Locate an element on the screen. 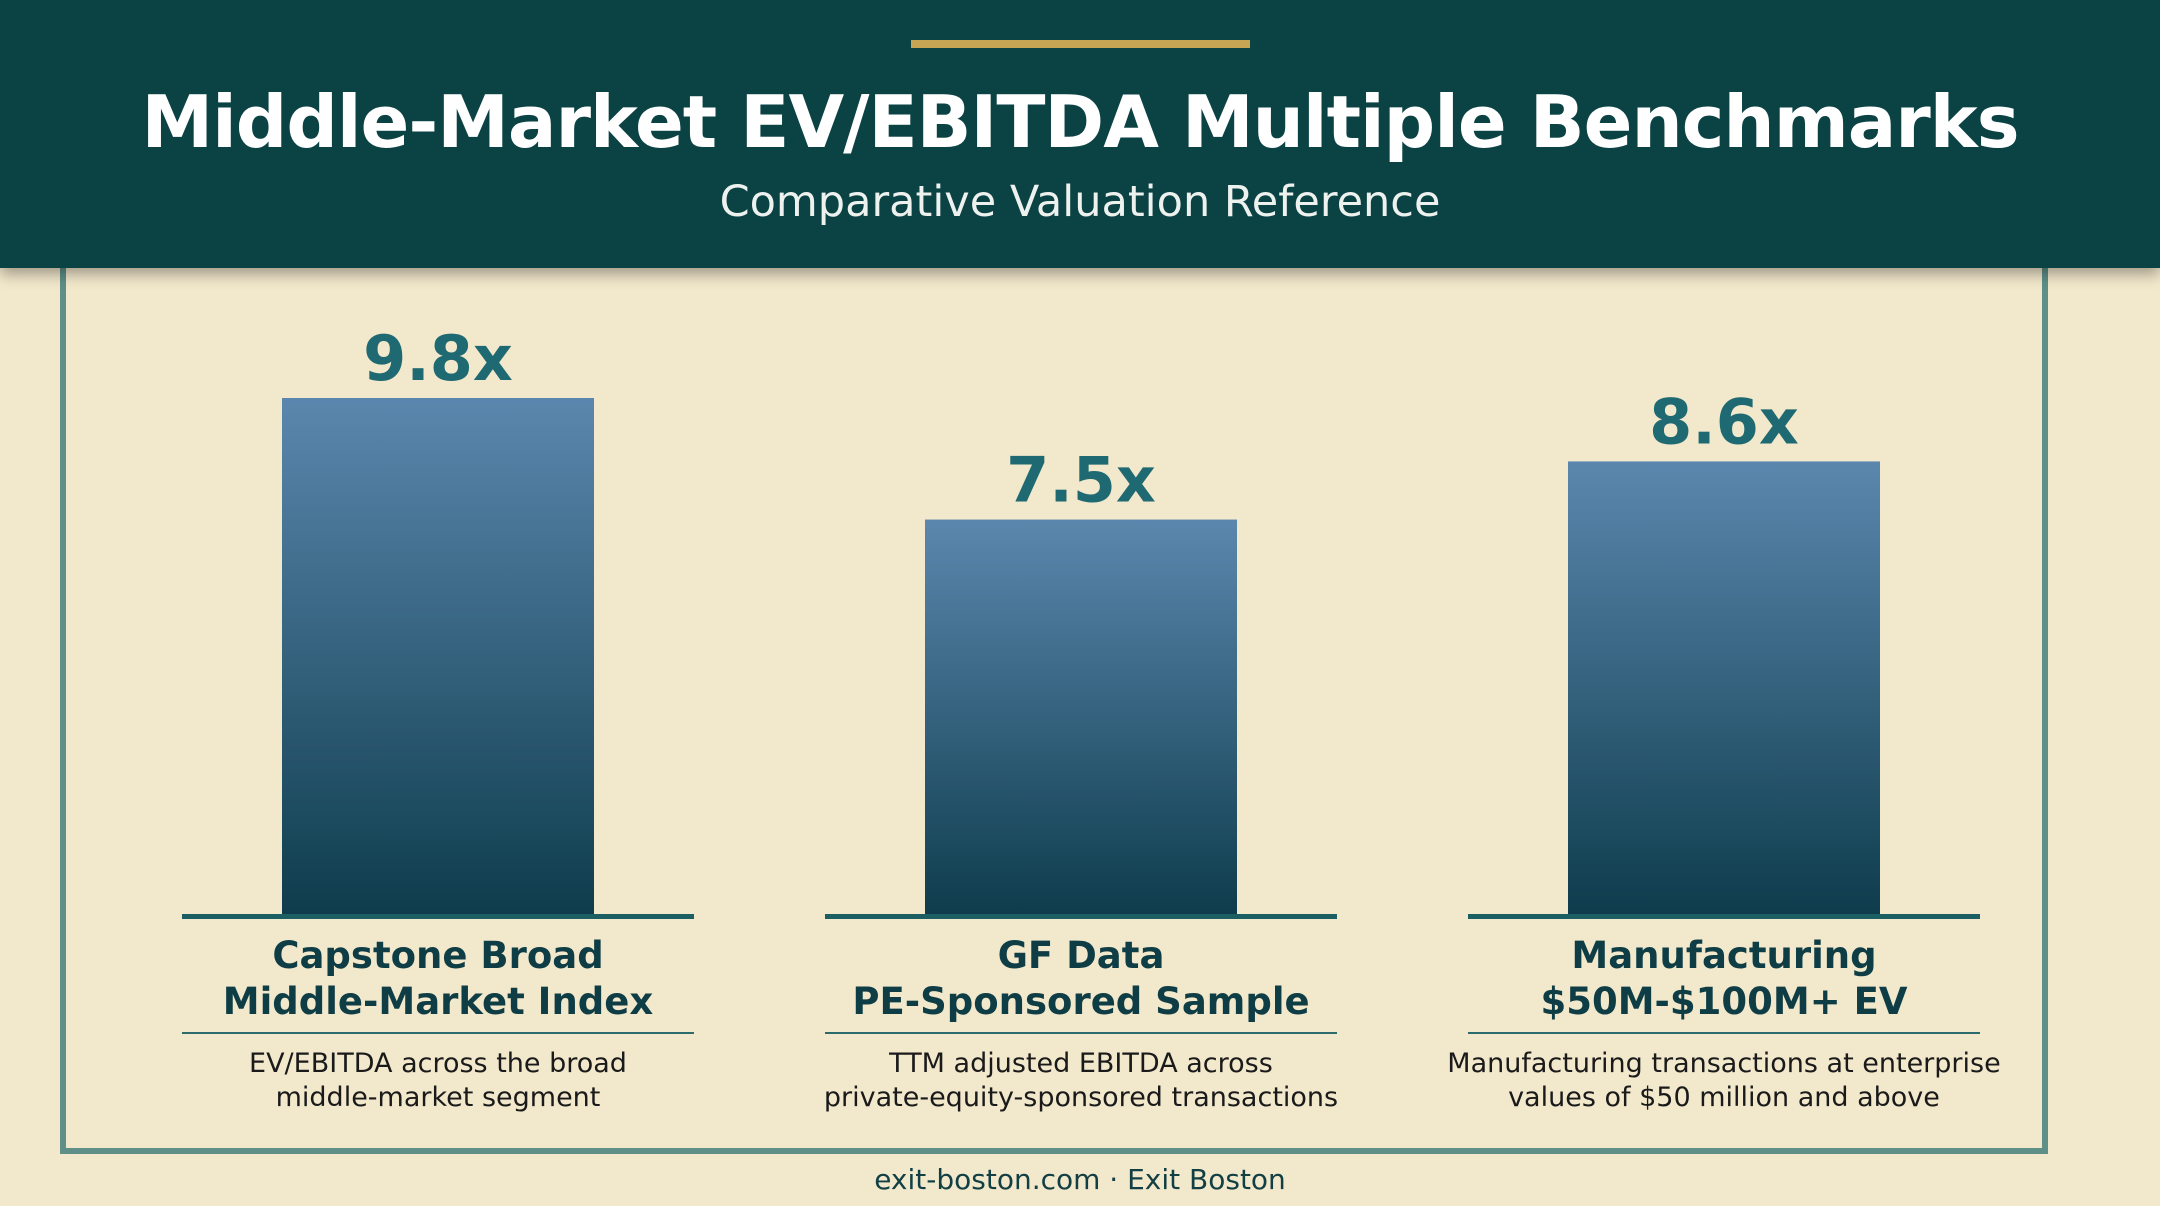 The image size is (2160, 1206). description-1-line-1: EV/EBITDA across the broad is located at coordinates (438, 1063).